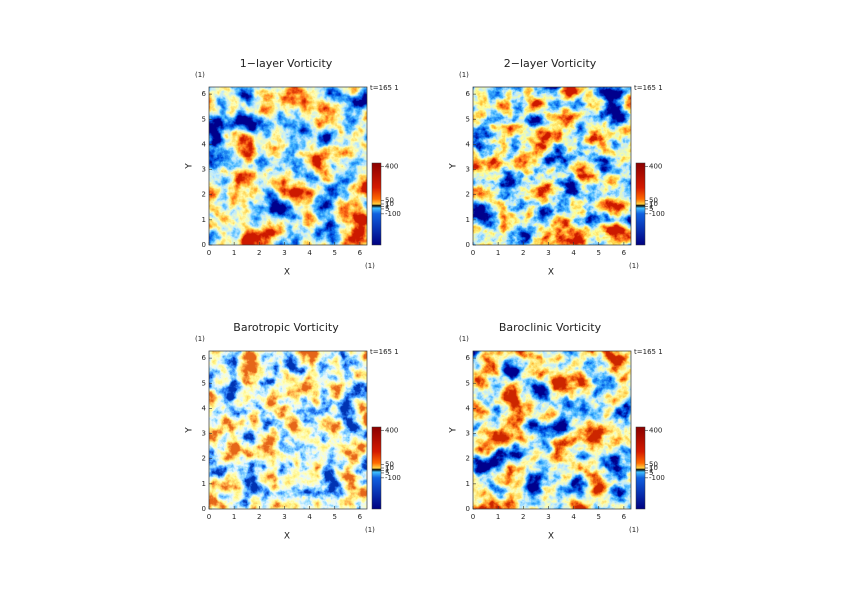 The height and width of the screenshot is (595, 842). Describe the element at coordinates (550, 63) in the screenshot. I see `panel-title: 2−layer Vorticity` at that location.